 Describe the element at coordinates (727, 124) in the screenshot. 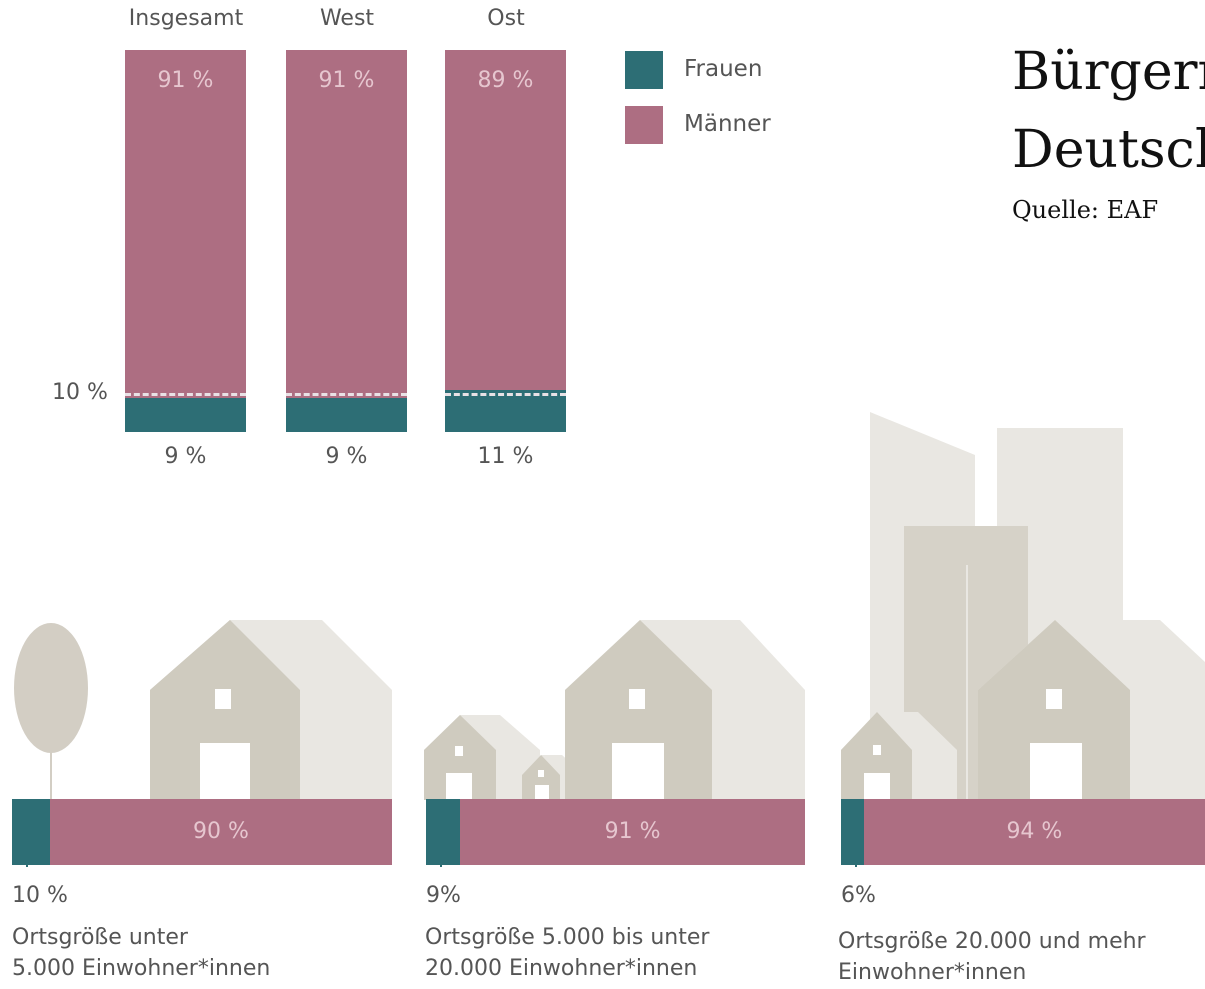

I see `legend-label-maenner: Männer` at that location.